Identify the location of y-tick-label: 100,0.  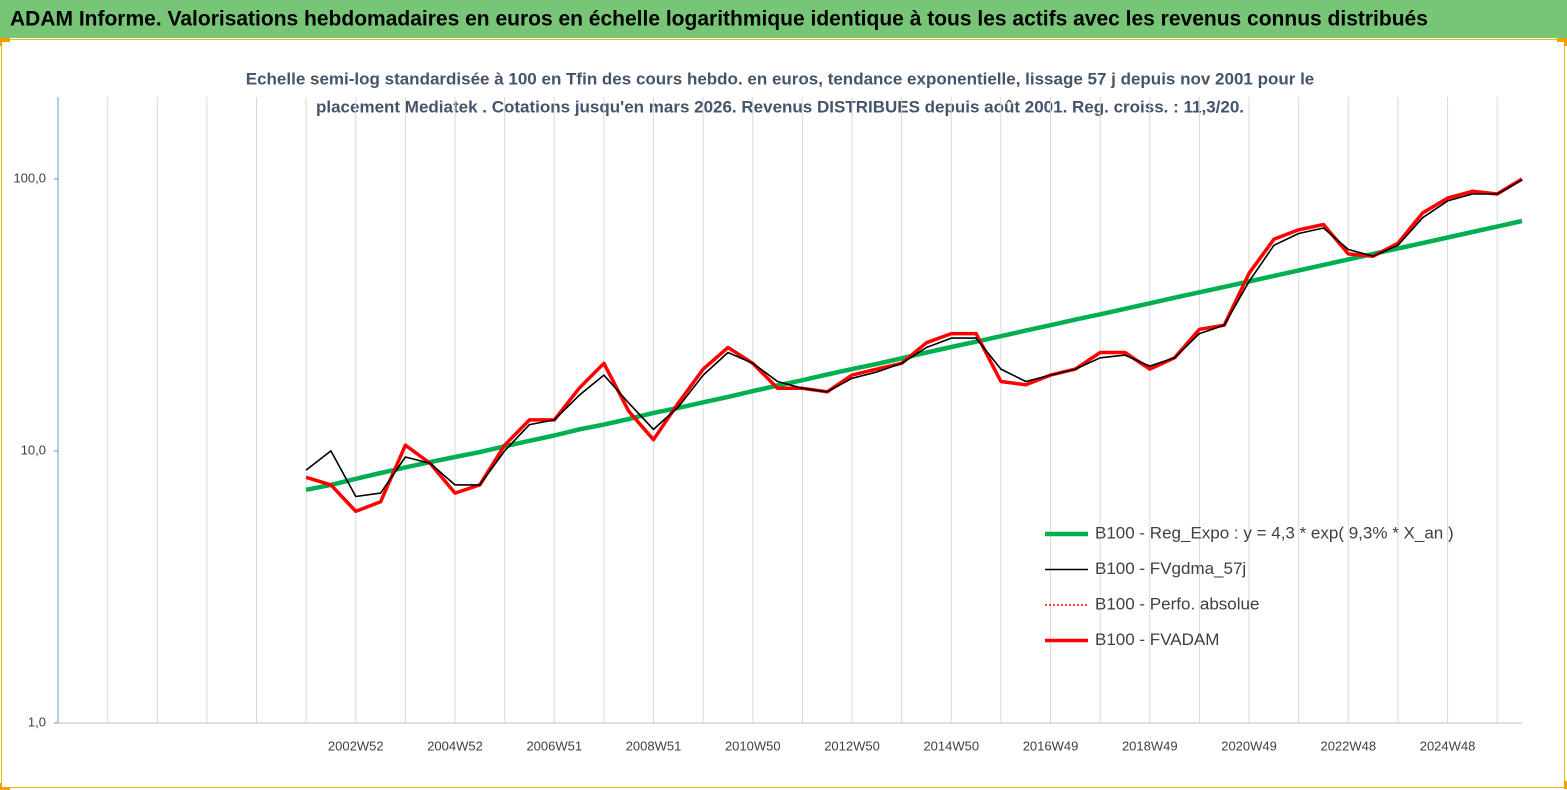
(29, 177).